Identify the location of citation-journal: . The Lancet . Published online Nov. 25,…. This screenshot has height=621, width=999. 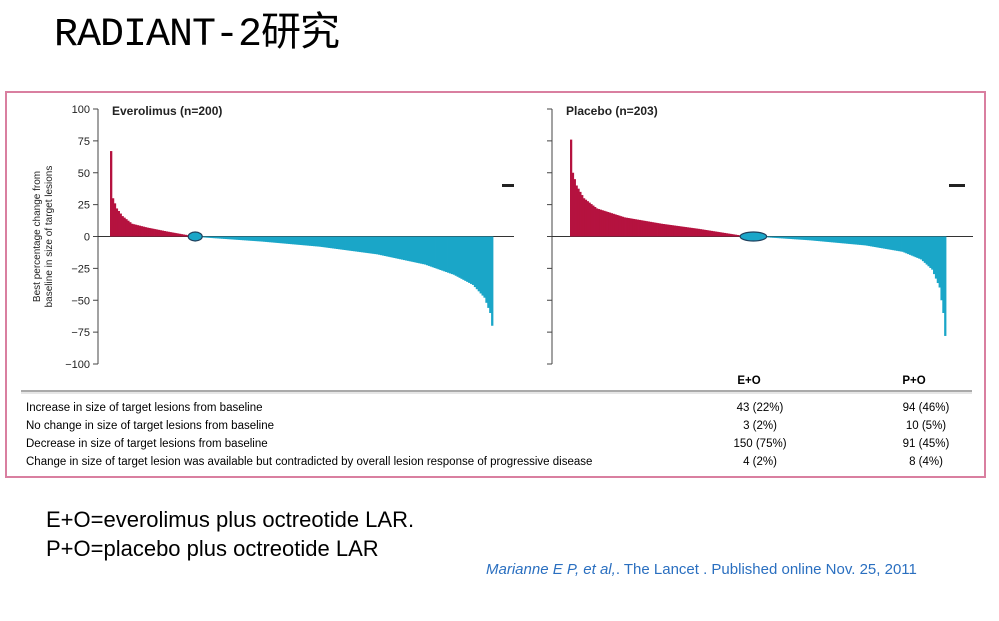
(766, 569).